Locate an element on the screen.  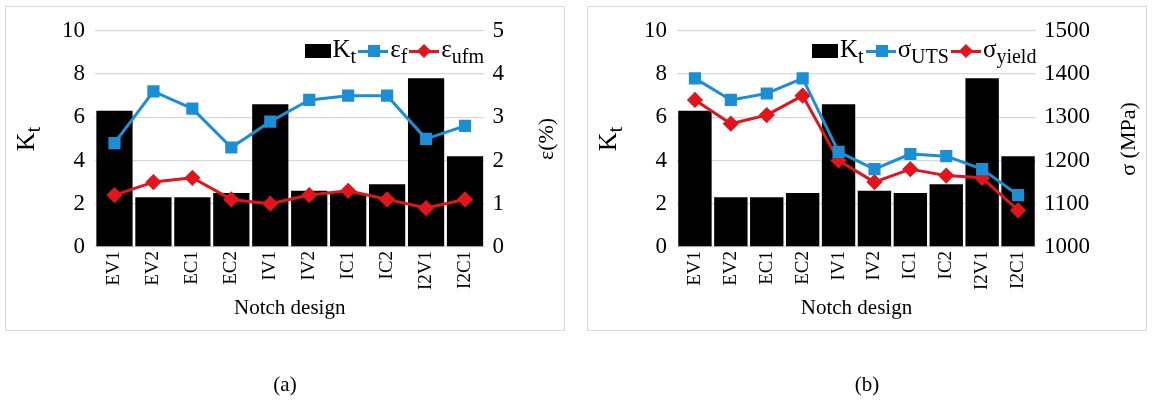
y2-axis-title: ε(%) is located at coordinates (546, 138).